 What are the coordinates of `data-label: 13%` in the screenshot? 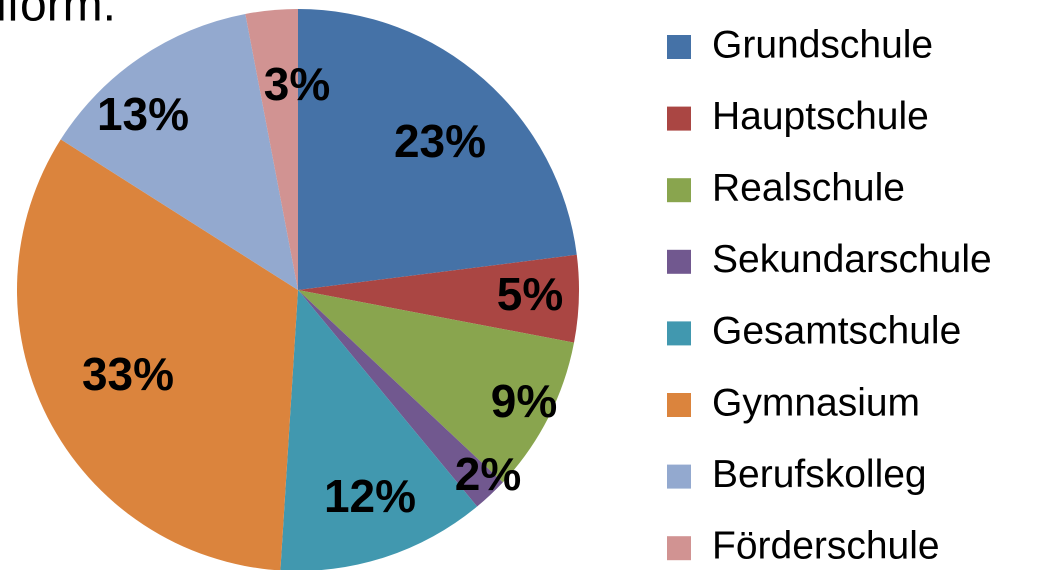 It's located at (143, 114).